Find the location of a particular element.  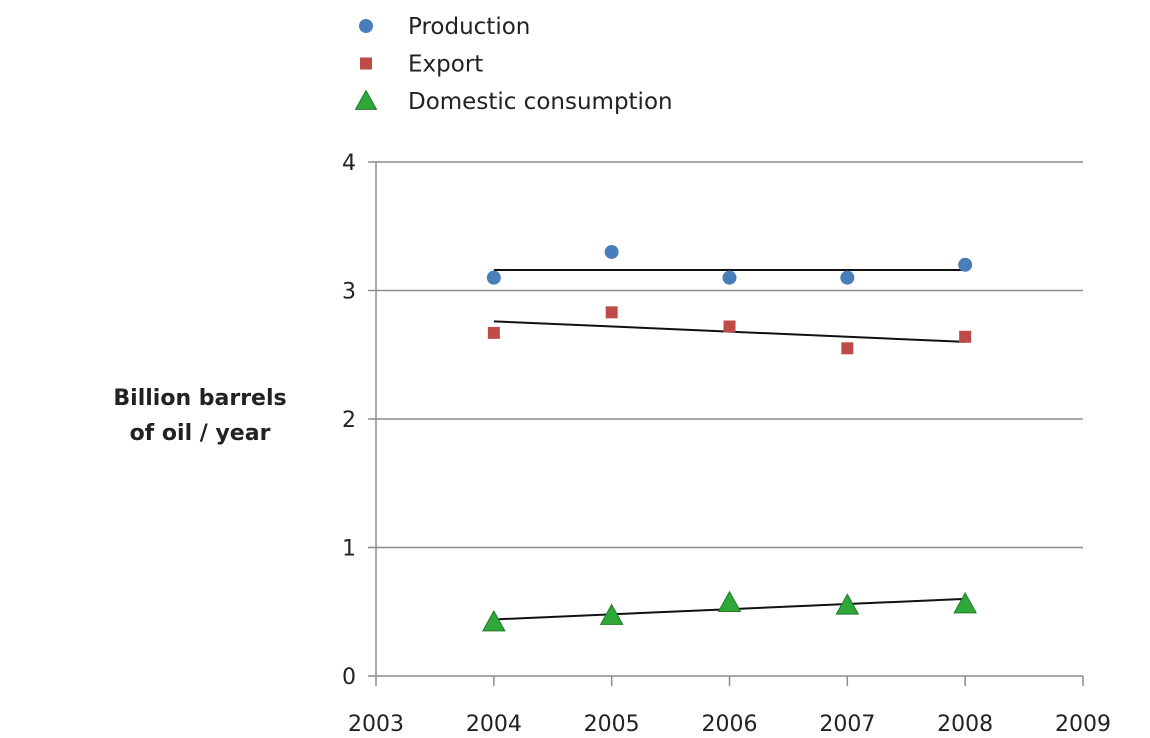

legend-label: Export is located at coordinates (445, 65).